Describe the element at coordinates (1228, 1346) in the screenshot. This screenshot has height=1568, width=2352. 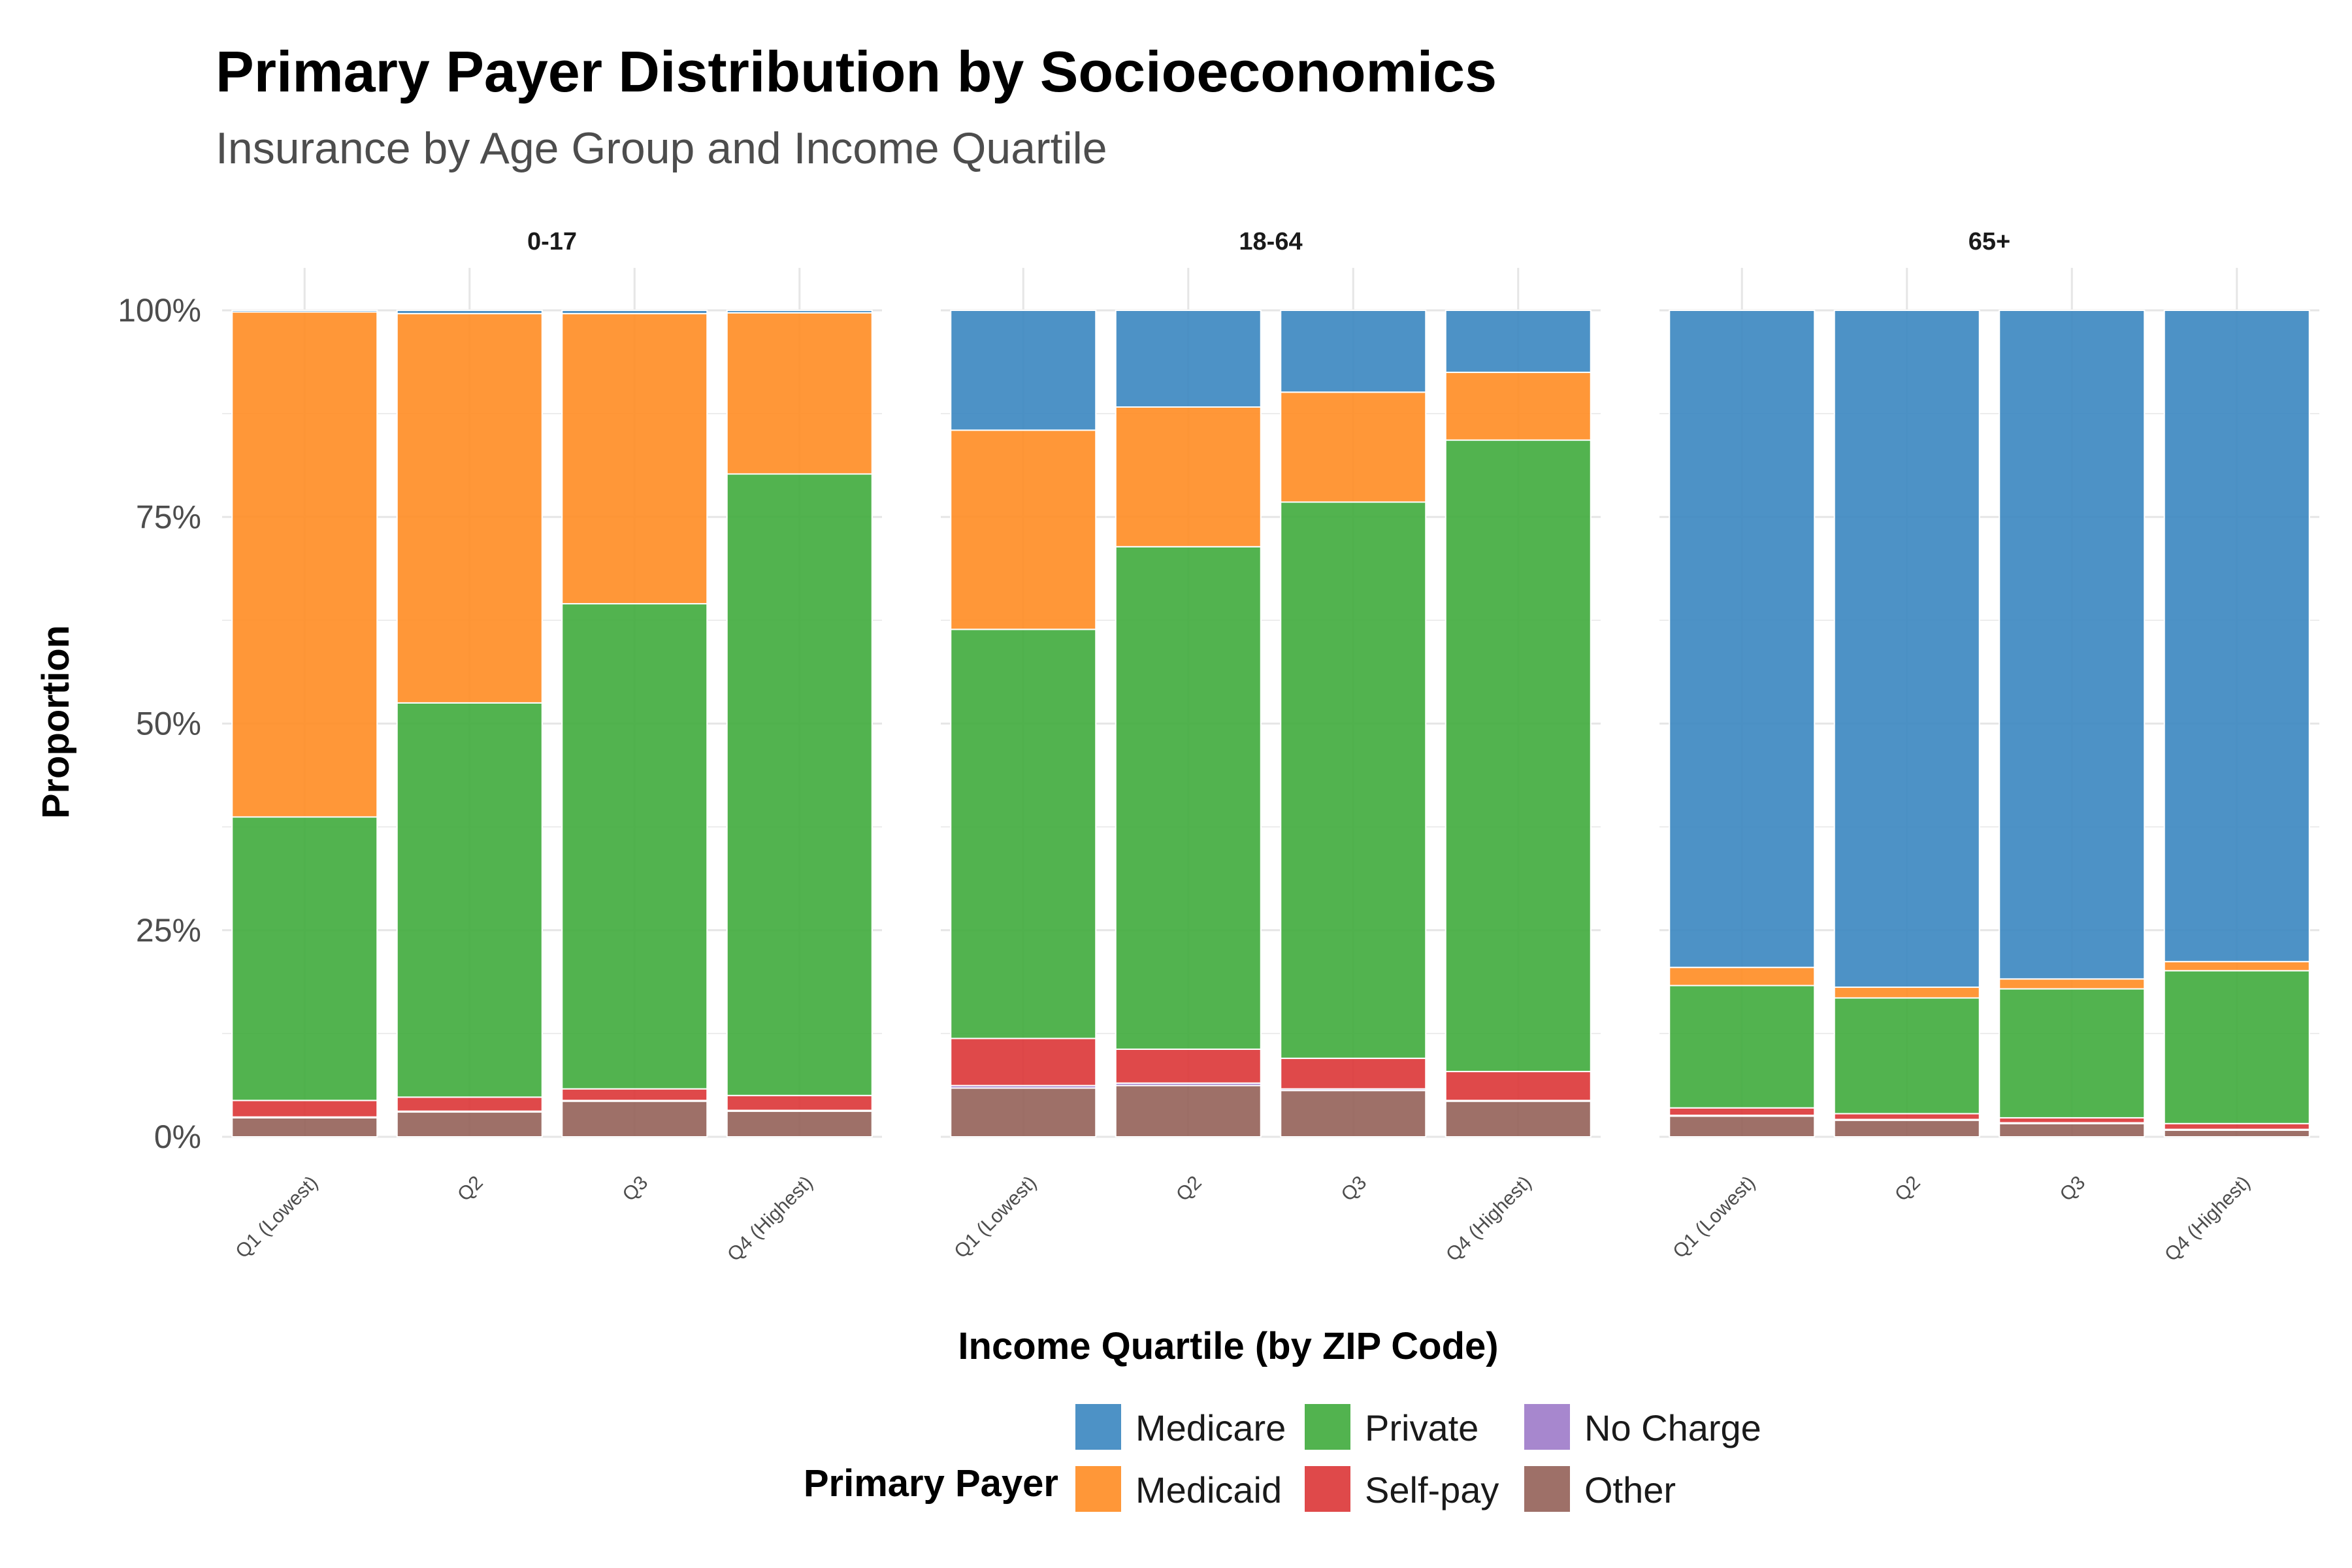
I see `x-axis-title: Income Quartile (by ZIP Code)` at that location.